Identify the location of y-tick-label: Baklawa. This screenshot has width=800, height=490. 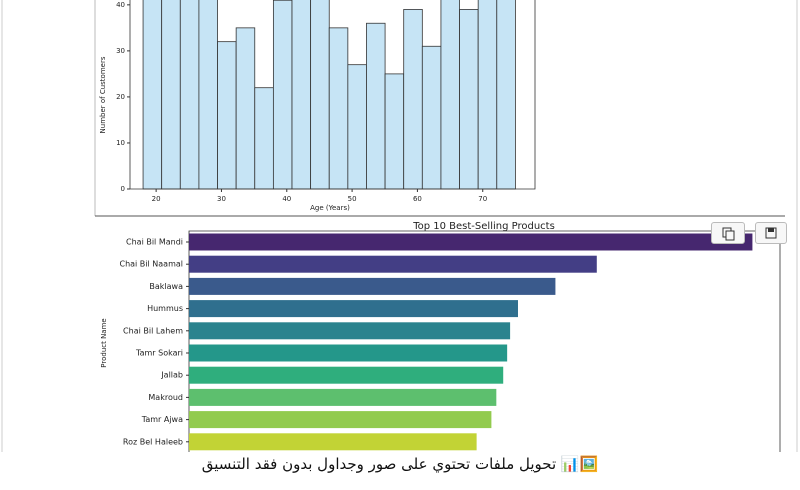
(166, 286).